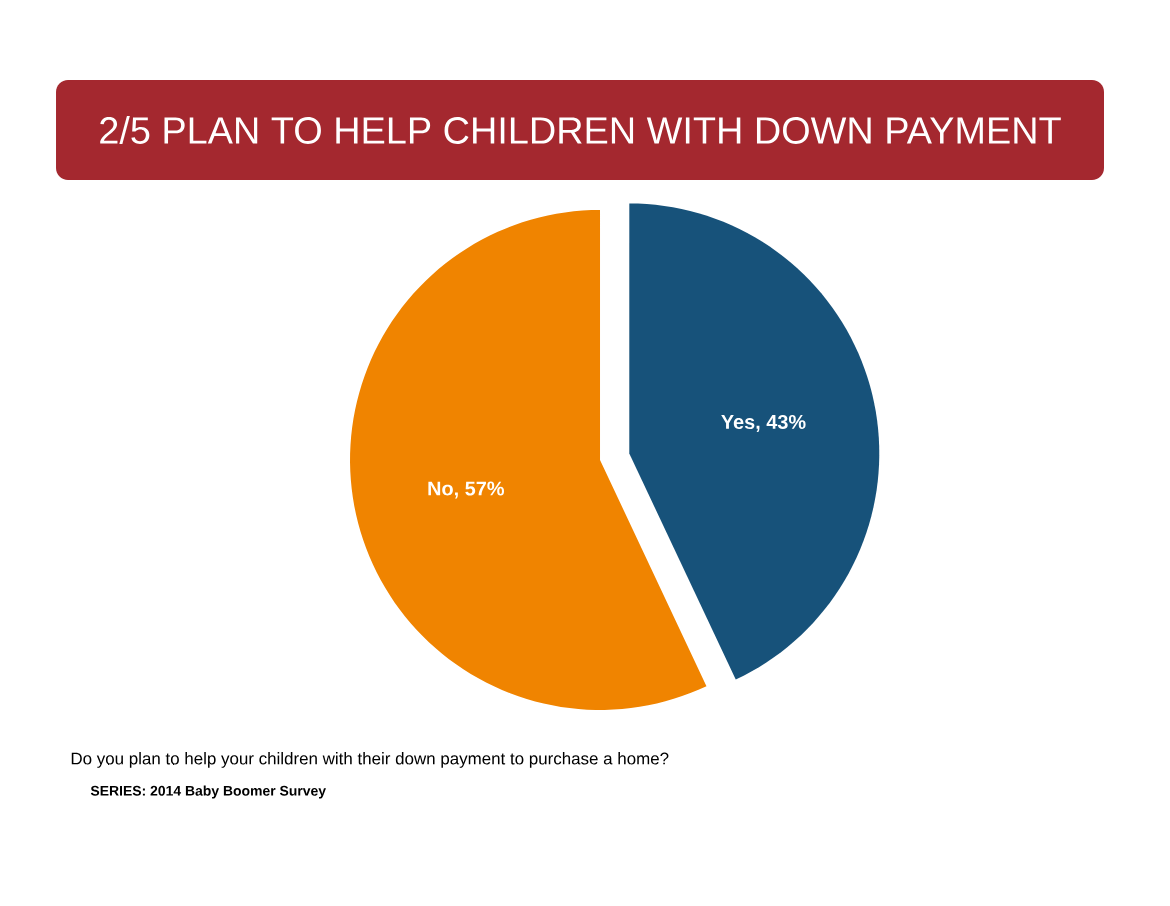 The width and height of the screenshot is (1170, 906). Describe the element at coordinates (479, 490) in the screenshot. I see `data-label: , 57%` at that location.